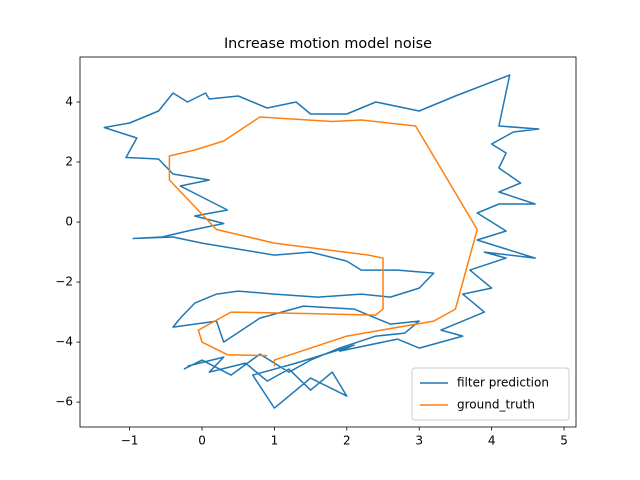 Image resolution: width=640 pixels, height=480 pixels. I want to click on x-tick-label: −1, so click(130, 441).